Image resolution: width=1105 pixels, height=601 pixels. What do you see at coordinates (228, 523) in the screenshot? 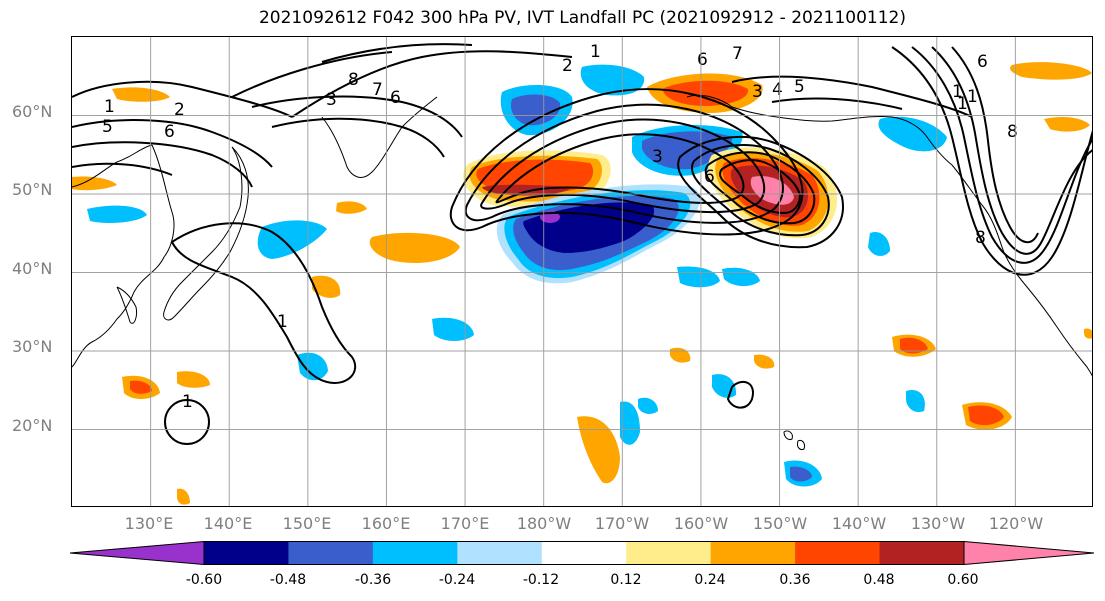
I see `lon-label: 140°E` at bounding box center [228, 523].